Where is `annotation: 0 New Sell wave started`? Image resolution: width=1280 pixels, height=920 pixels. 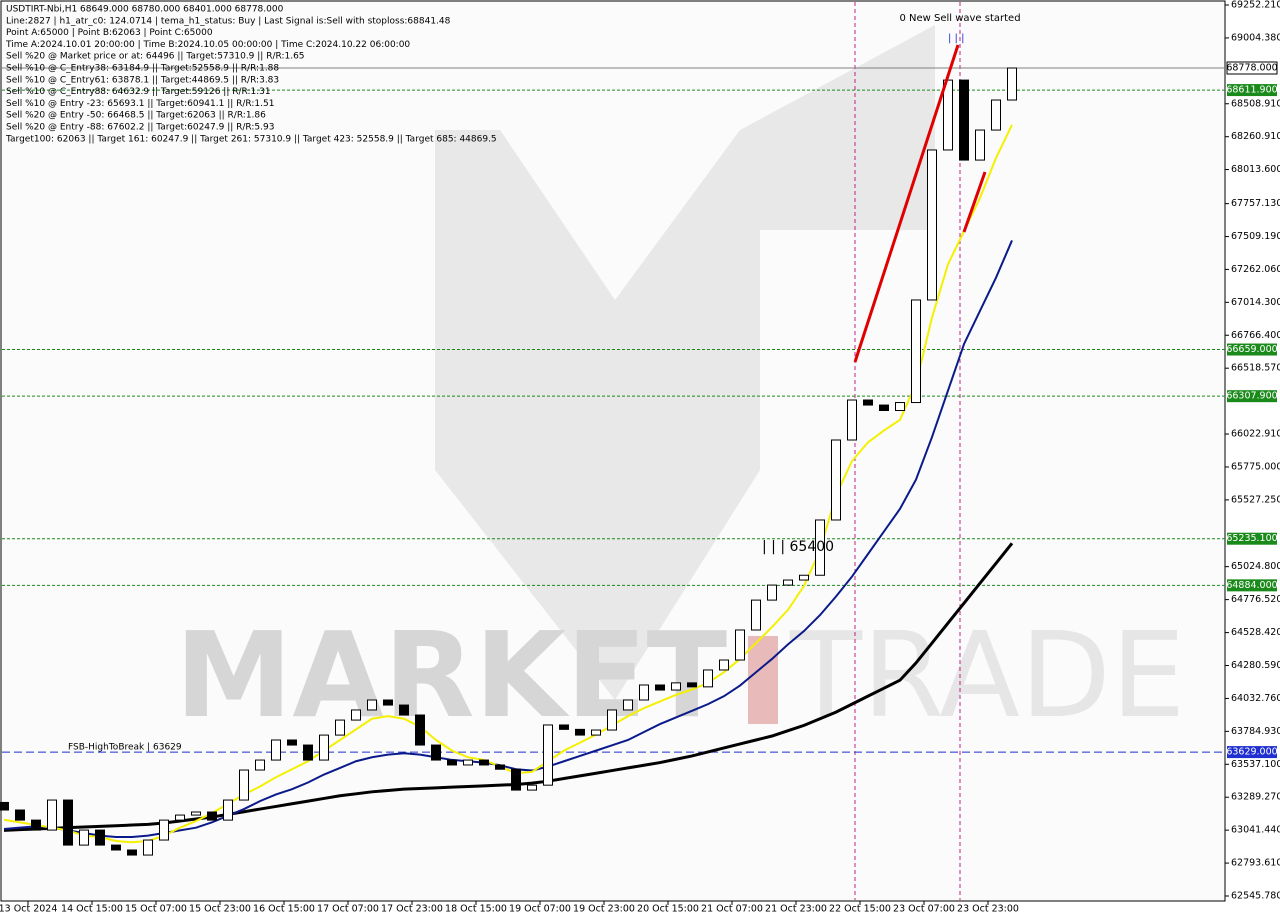
annotation: 0 New Sell wave started is located at coordinates (959, 18).